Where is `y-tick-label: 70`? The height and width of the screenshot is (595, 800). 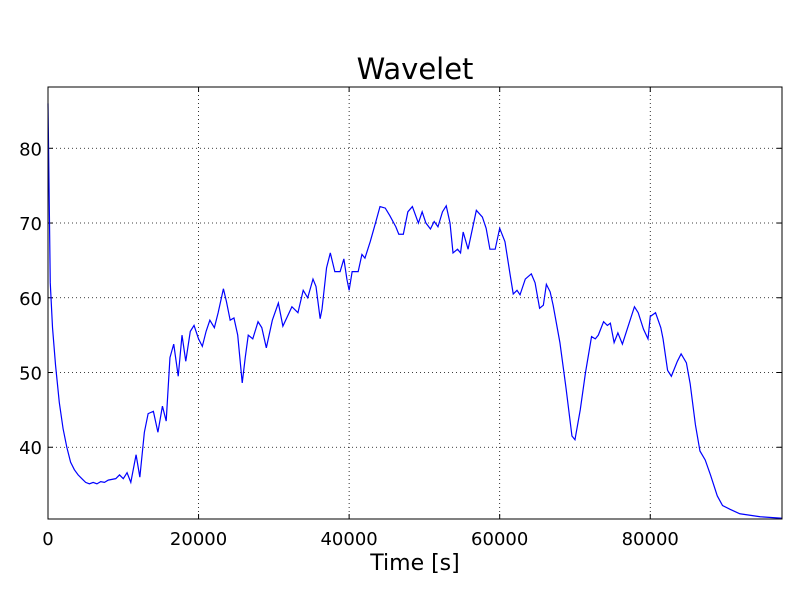 y-tick-label: 70 is located at coordinates (30, 224).